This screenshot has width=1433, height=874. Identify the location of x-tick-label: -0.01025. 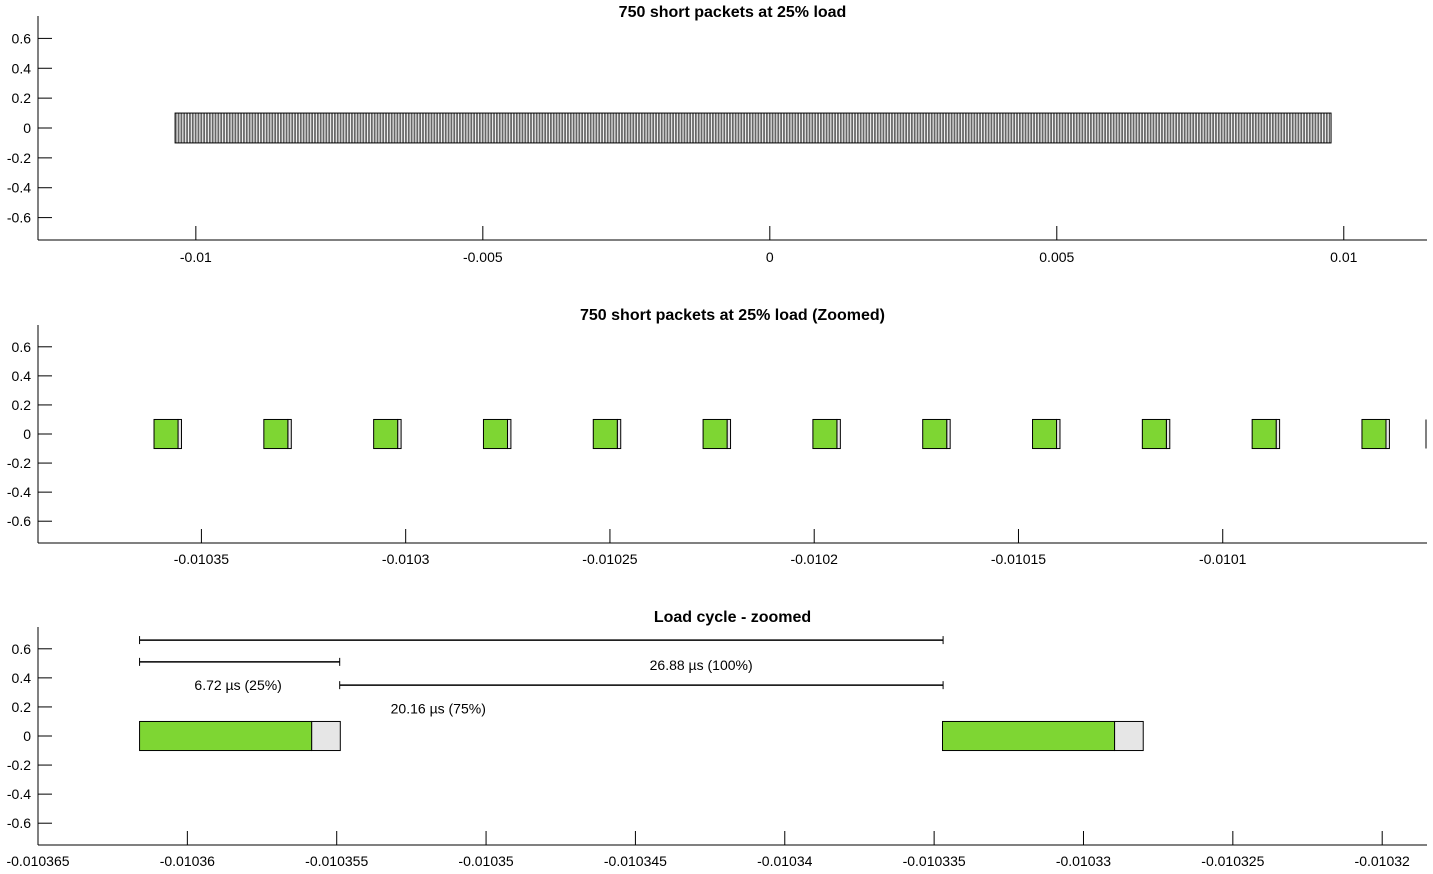
(609, 559).